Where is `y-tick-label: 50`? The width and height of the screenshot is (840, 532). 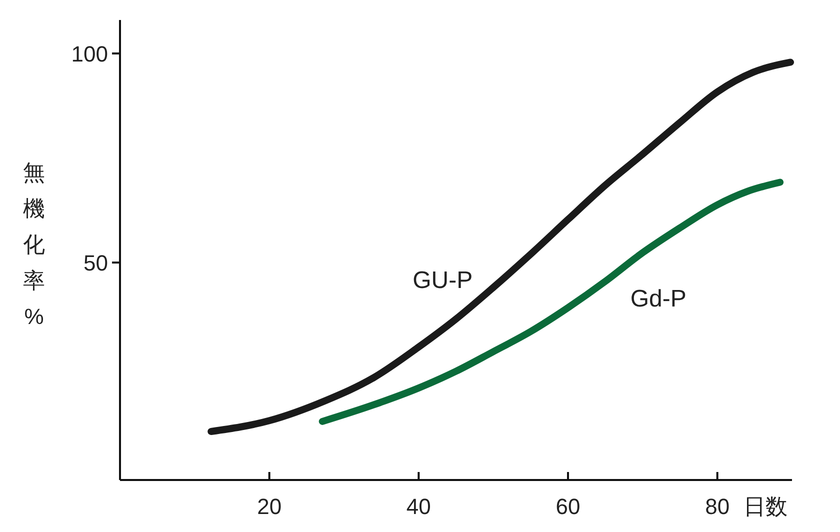
y-tick-label: 50 is located at coordinates (96, 263).